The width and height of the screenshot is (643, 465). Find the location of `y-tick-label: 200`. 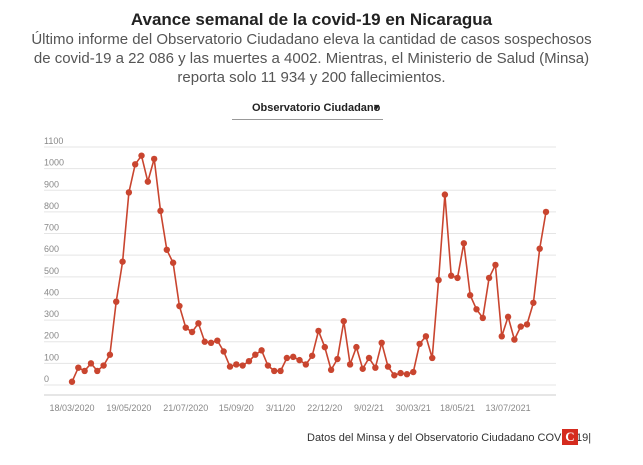

y-tick-label: 200 is located at coordinates (51, 336).